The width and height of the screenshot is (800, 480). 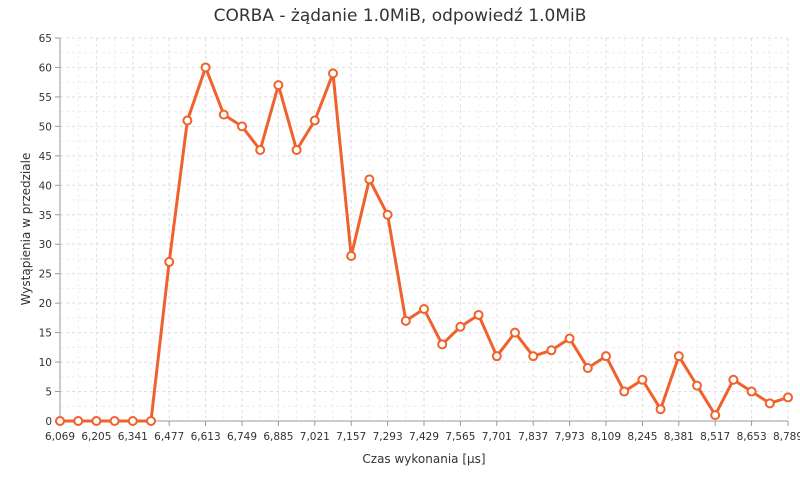 What do you see at coordinates (497, 437) in the screenshot?
I see `x-tick-label: 7,701` at bounding box center [497, 437].